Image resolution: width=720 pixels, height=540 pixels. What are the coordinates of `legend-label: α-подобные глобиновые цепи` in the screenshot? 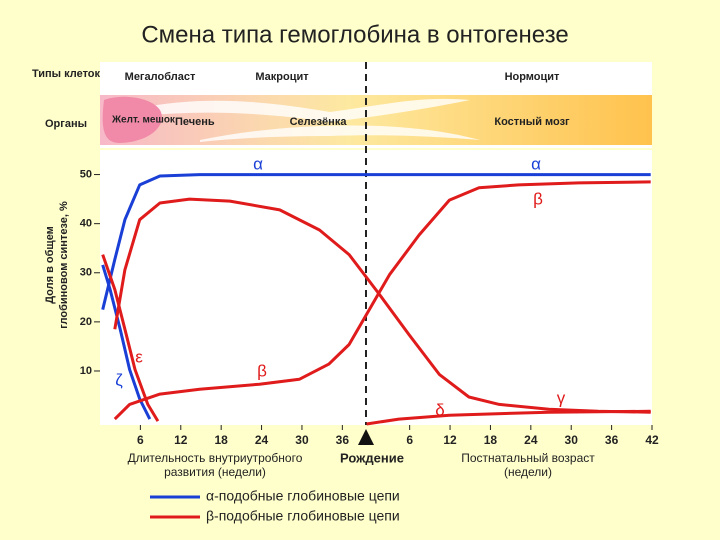 It's located at (303, 496).